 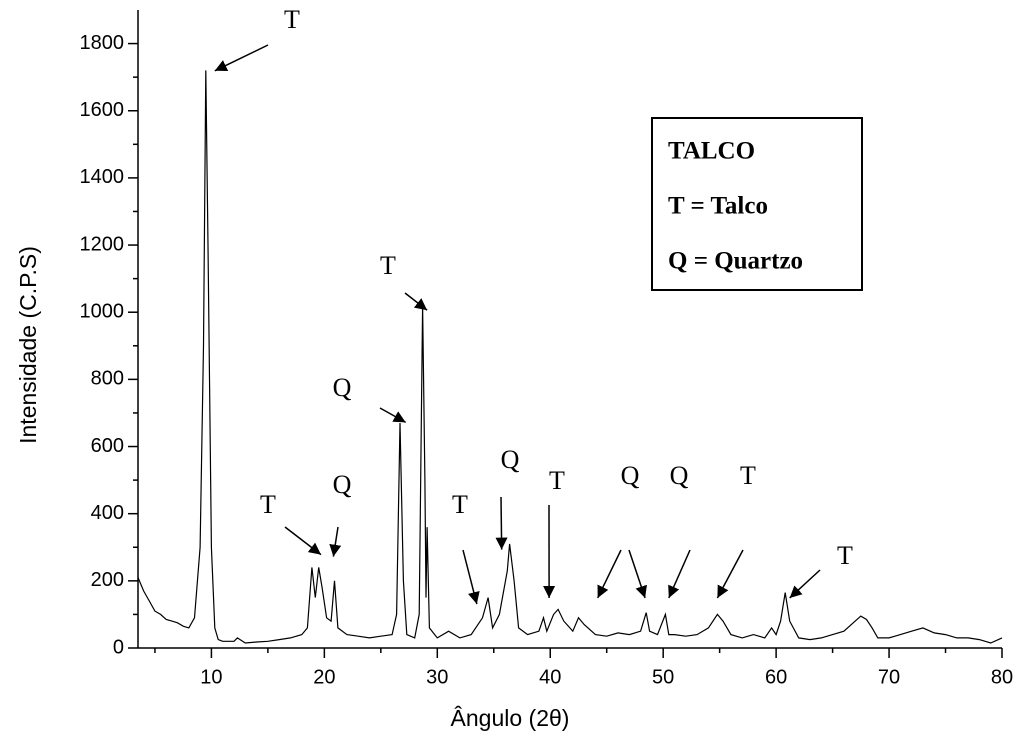 I want to click on x-tick-label: 60, so click(x=776, y=677).